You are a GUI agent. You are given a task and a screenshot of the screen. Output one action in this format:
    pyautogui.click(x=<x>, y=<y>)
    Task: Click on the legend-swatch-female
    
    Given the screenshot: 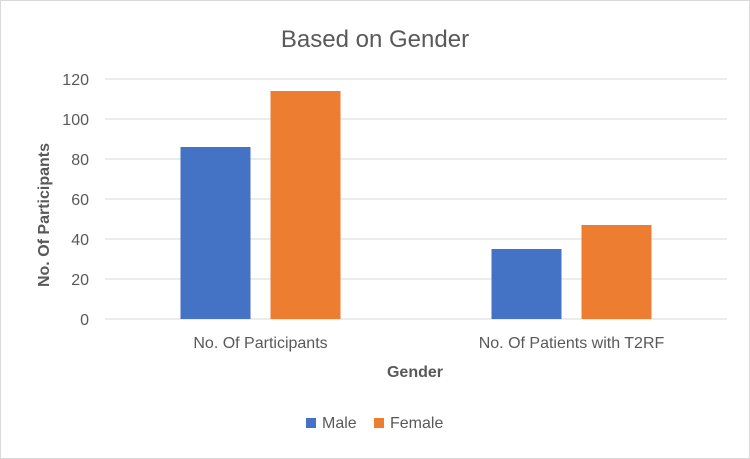 What is the action you would take?
    pyautogui.click(x=379, y=423)
    